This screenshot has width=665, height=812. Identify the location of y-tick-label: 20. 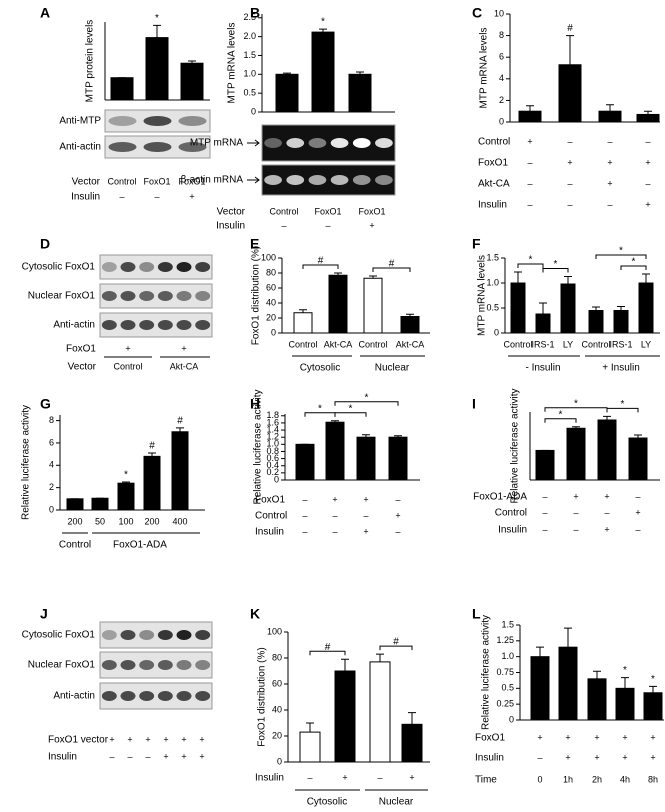
(271, 317).